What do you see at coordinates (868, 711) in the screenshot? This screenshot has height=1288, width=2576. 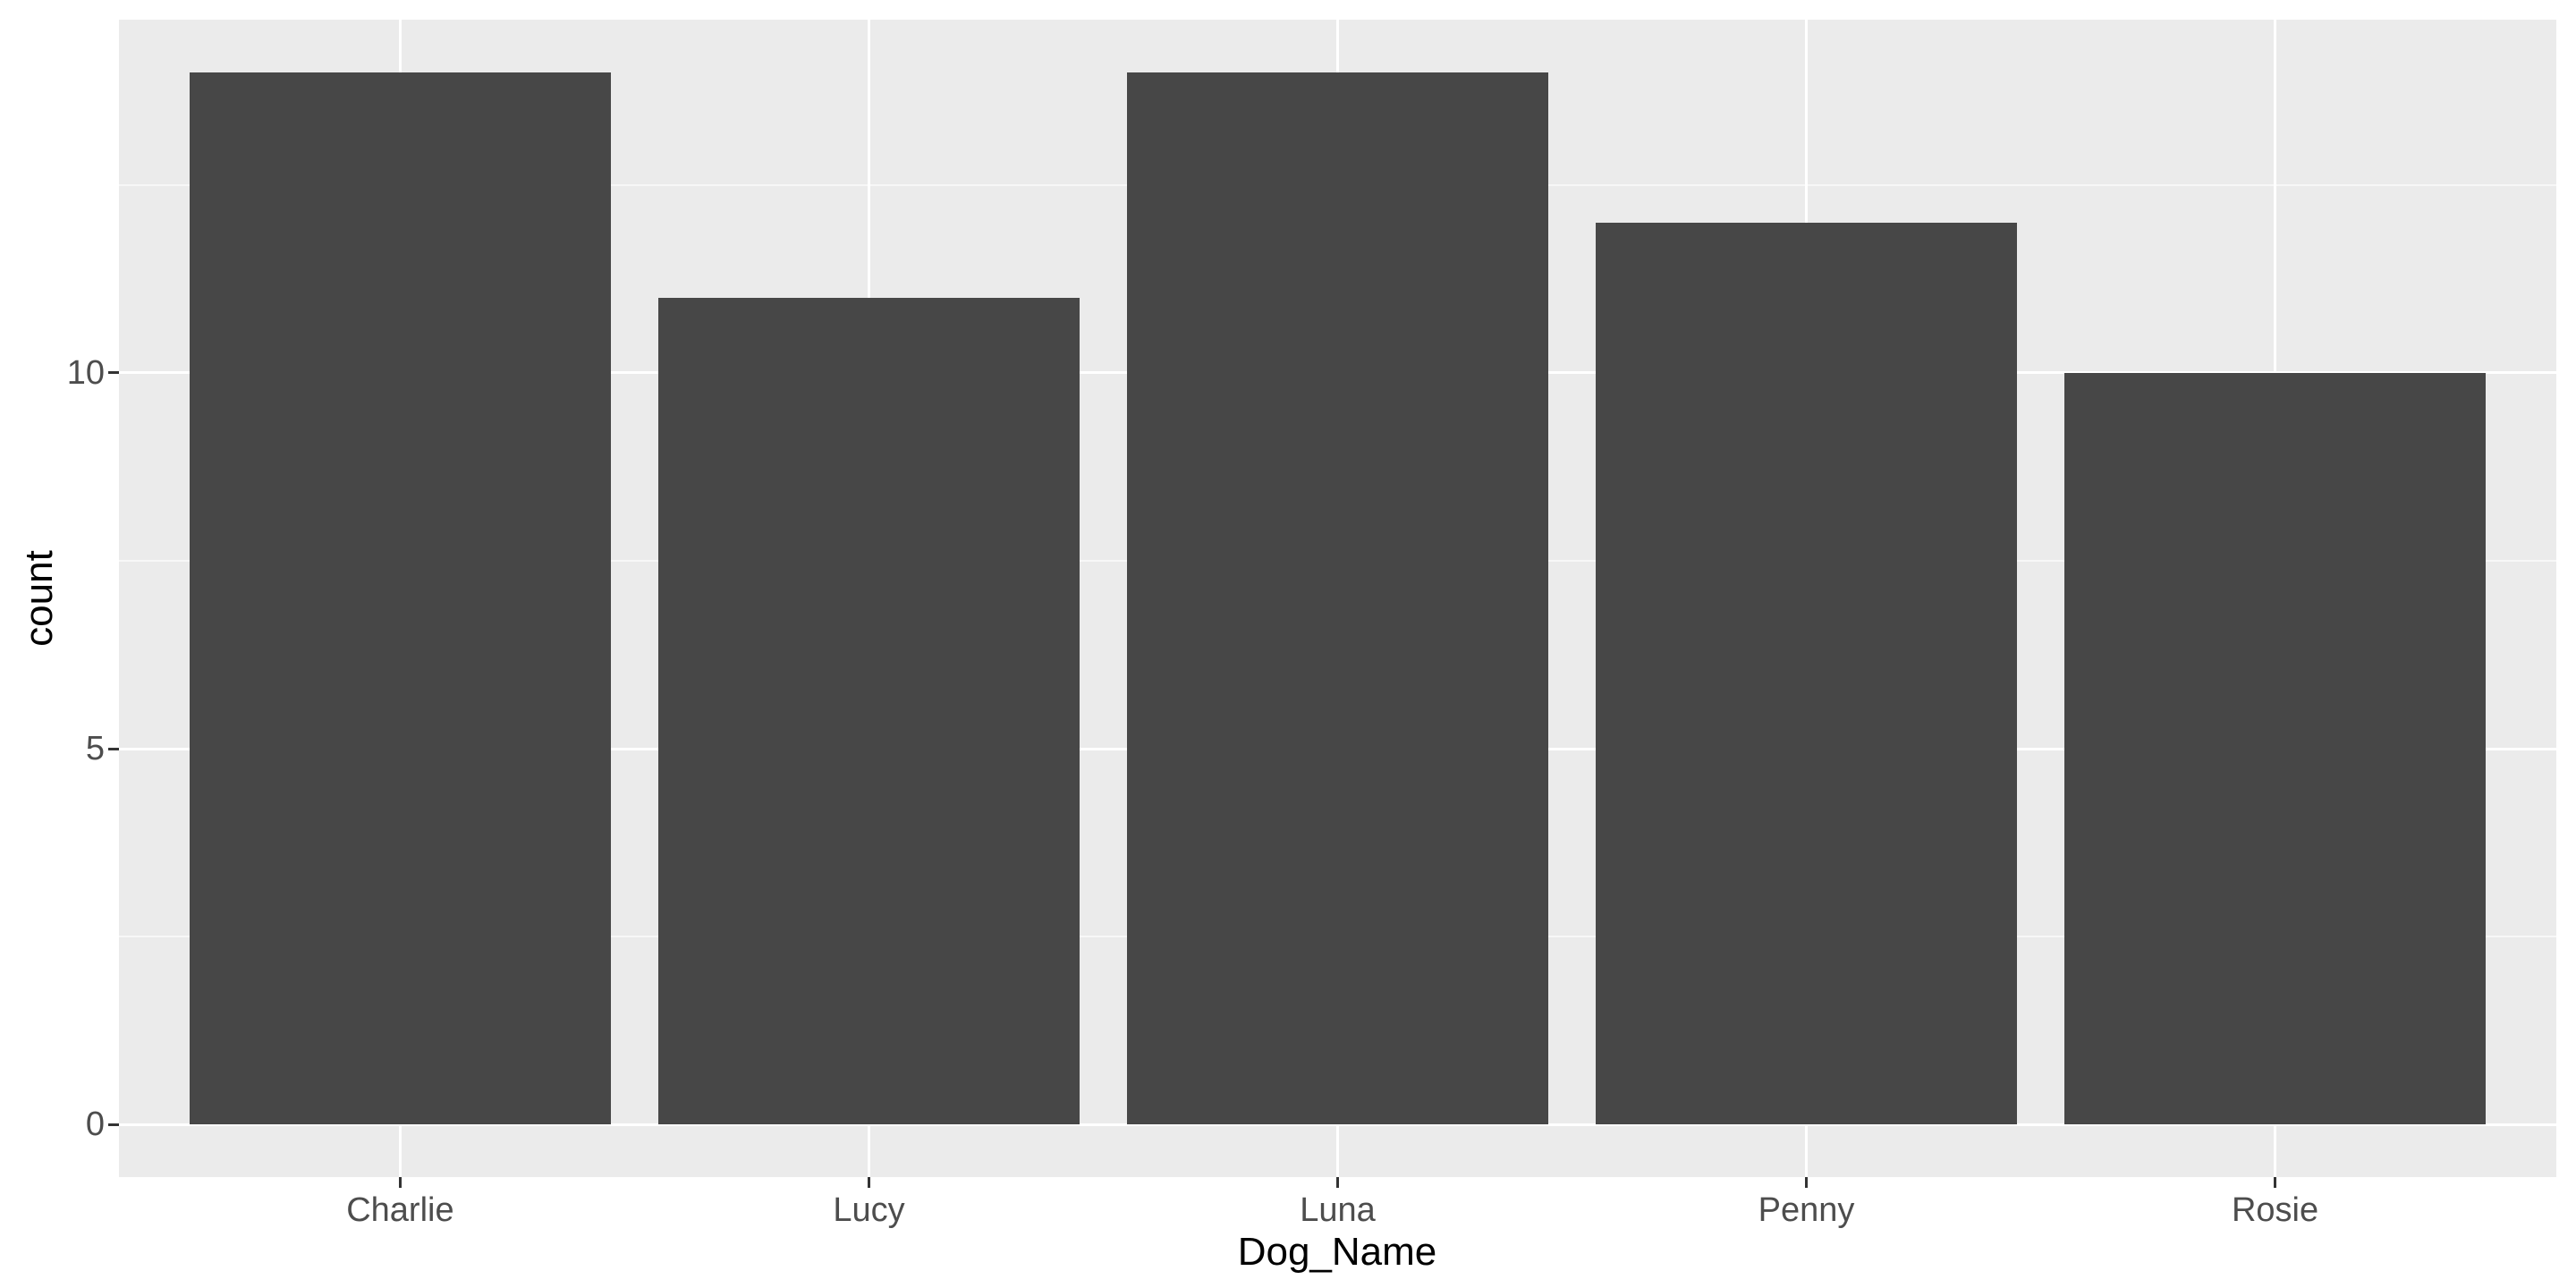 I see `bar-lucy` at bounding box center [868, 711].